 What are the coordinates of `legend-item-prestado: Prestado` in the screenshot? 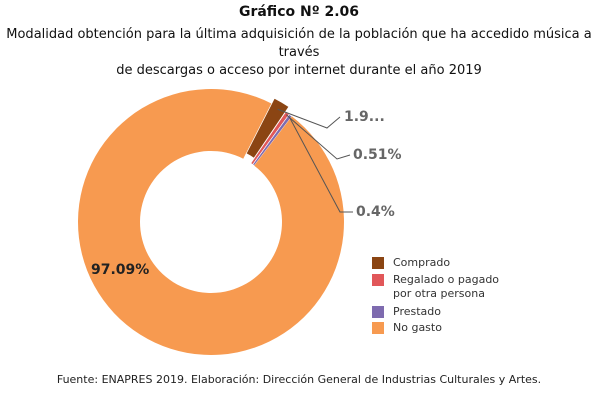 It's located at (406, 311).